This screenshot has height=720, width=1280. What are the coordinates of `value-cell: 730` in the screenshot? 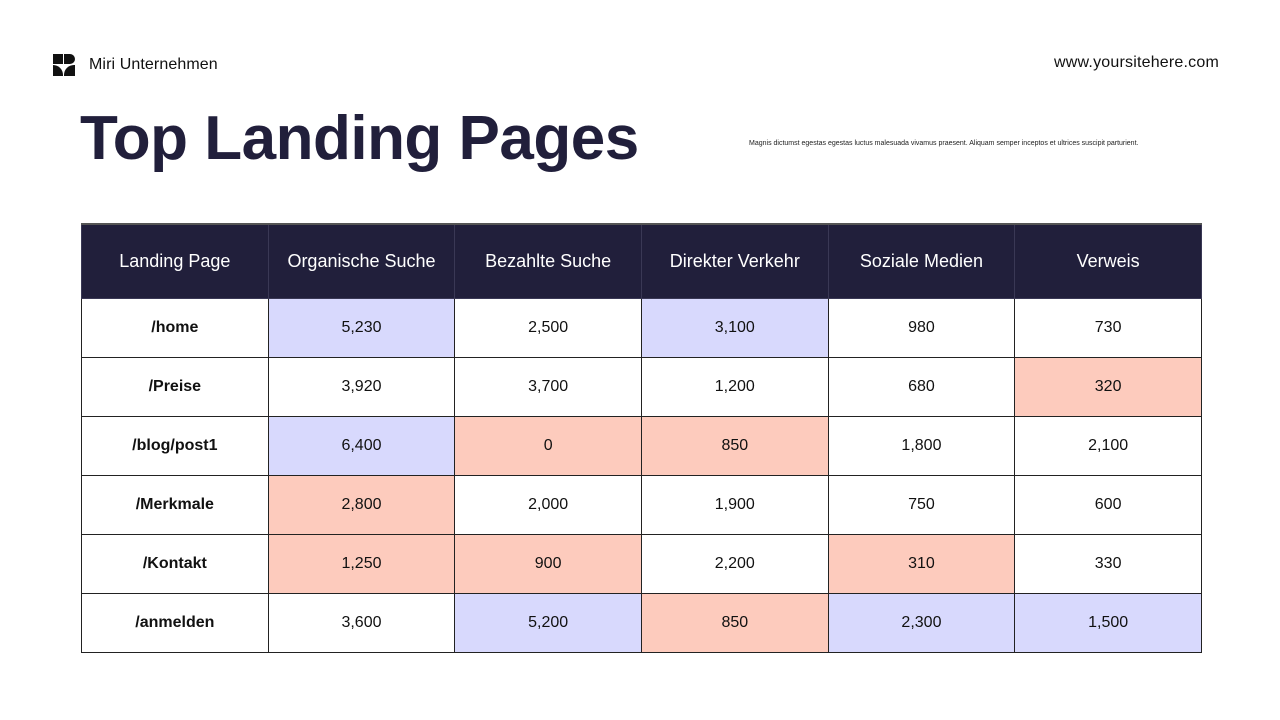 It's located at (1108, 327).